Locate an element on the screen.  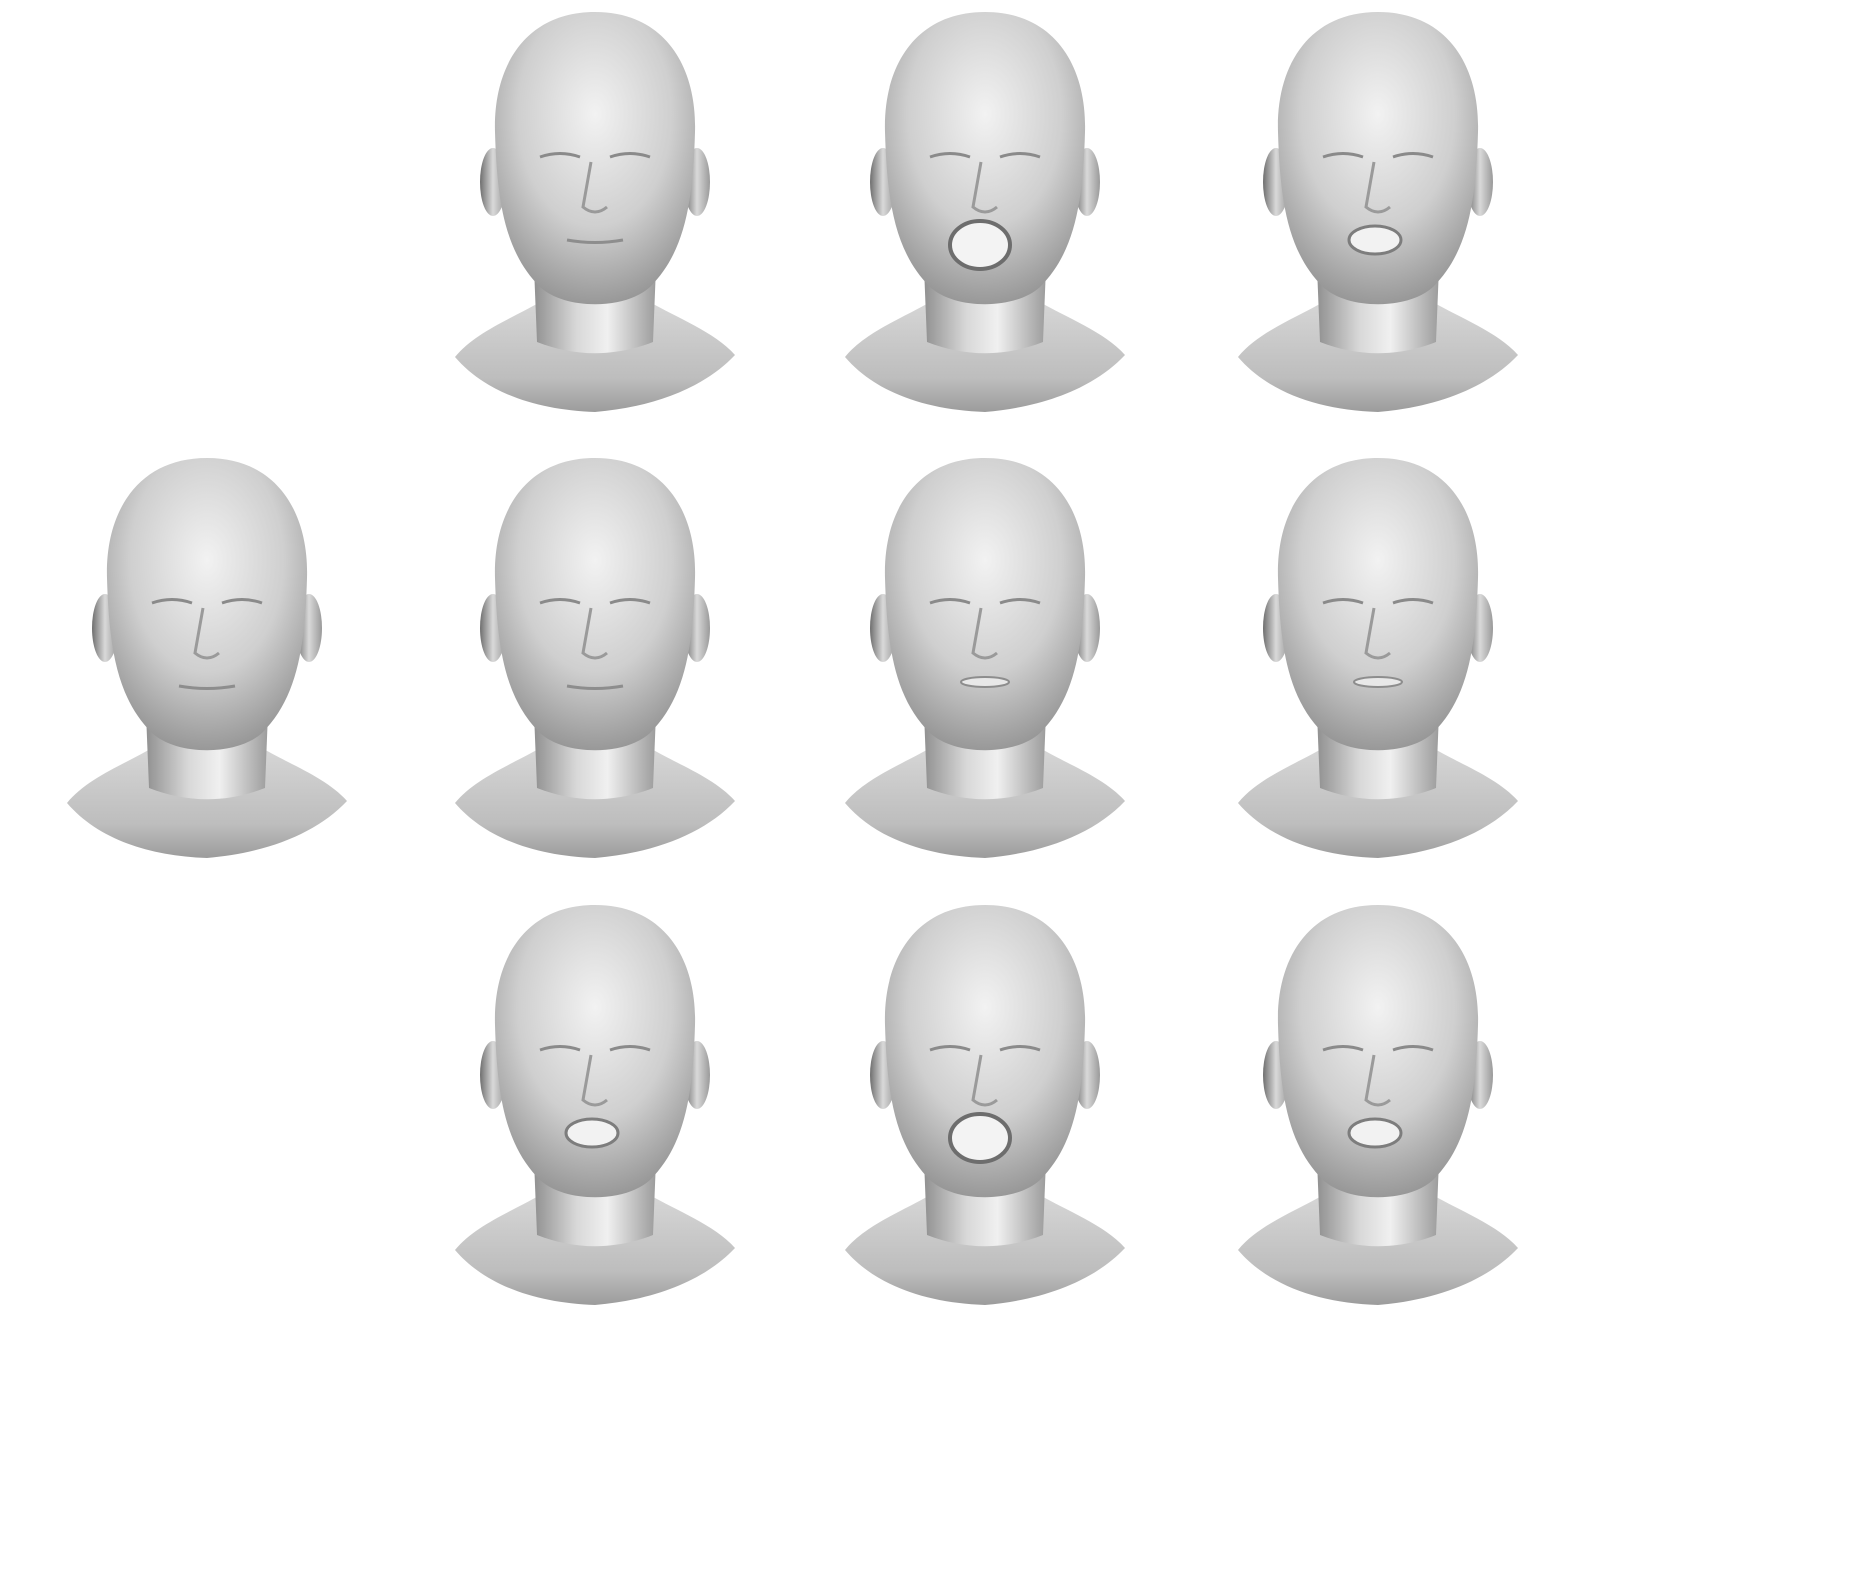
head-middle-col3 is located at coordinates (1378, 658).